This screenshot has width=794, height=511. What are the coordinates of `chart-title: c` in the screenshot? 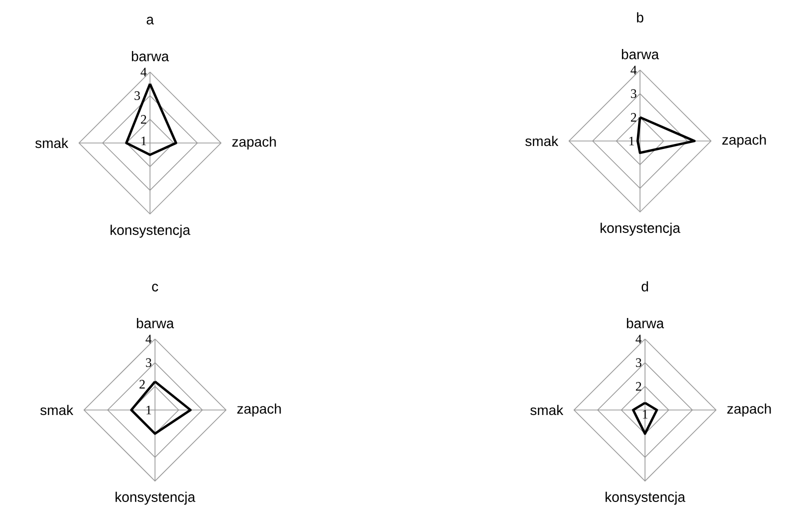 It's located at (155, 288).